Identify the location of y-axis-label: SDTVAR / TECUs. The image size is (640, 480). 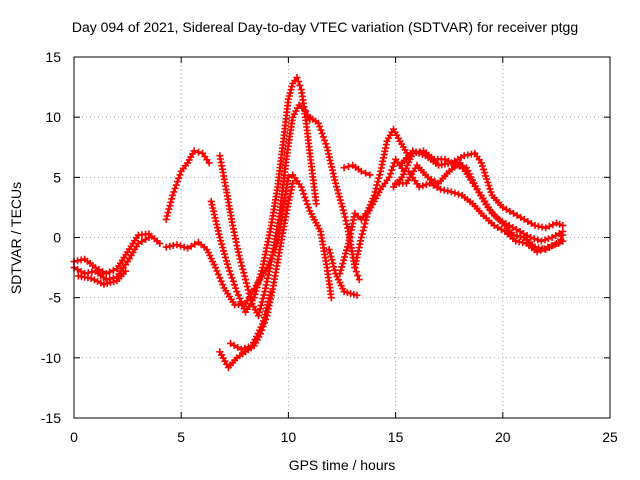
(16, 238).